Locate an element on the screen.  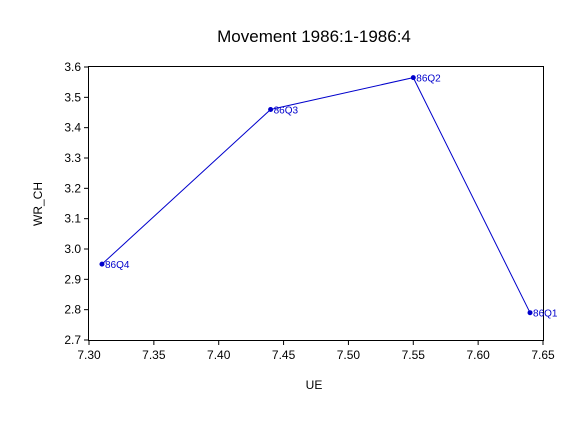
x-axis-label: UE is located at coordinates (314, 385).